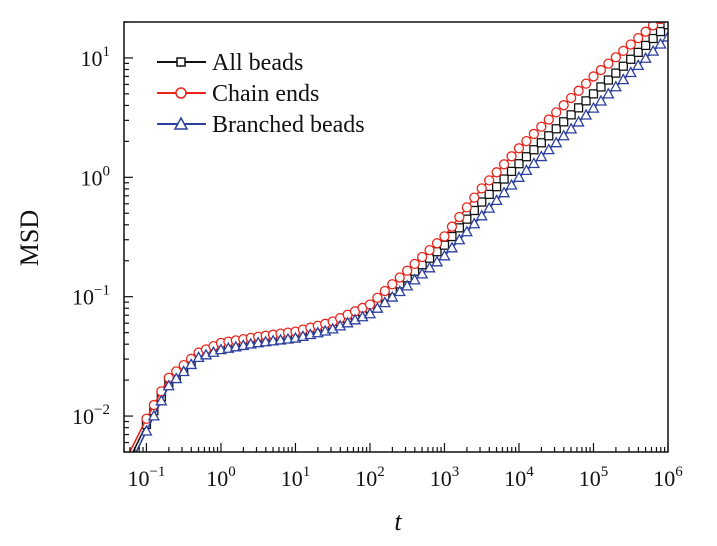 Image resolution: width=717 pixels, height=546 pixels. Describe the element at coordinates (181, 93) in the screenshot. I see `legend-marker-circle` at that location.